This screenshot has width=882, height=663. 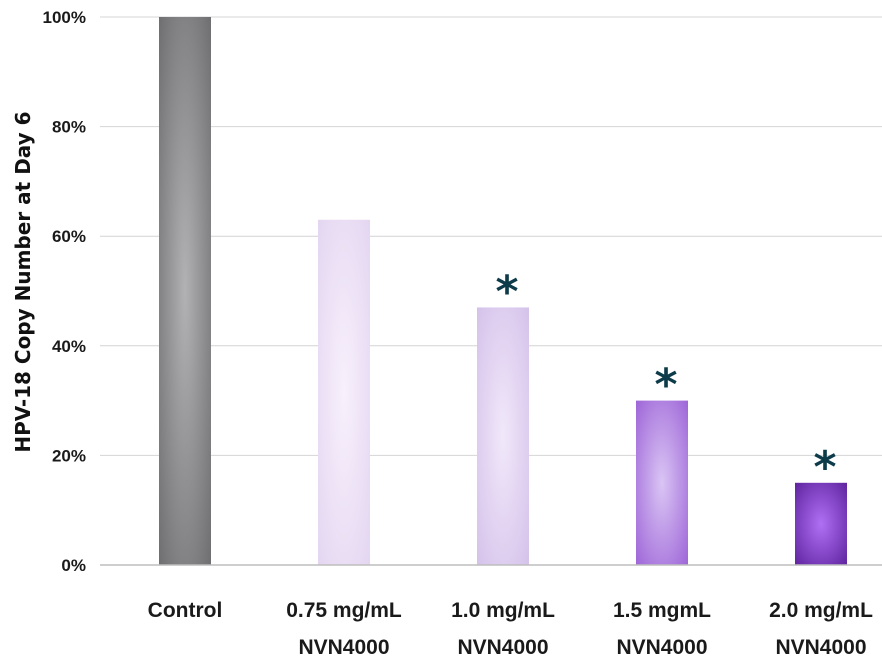 I want to click on x-category-label: 1.0 mg/mL, so click(x=503, y=610).